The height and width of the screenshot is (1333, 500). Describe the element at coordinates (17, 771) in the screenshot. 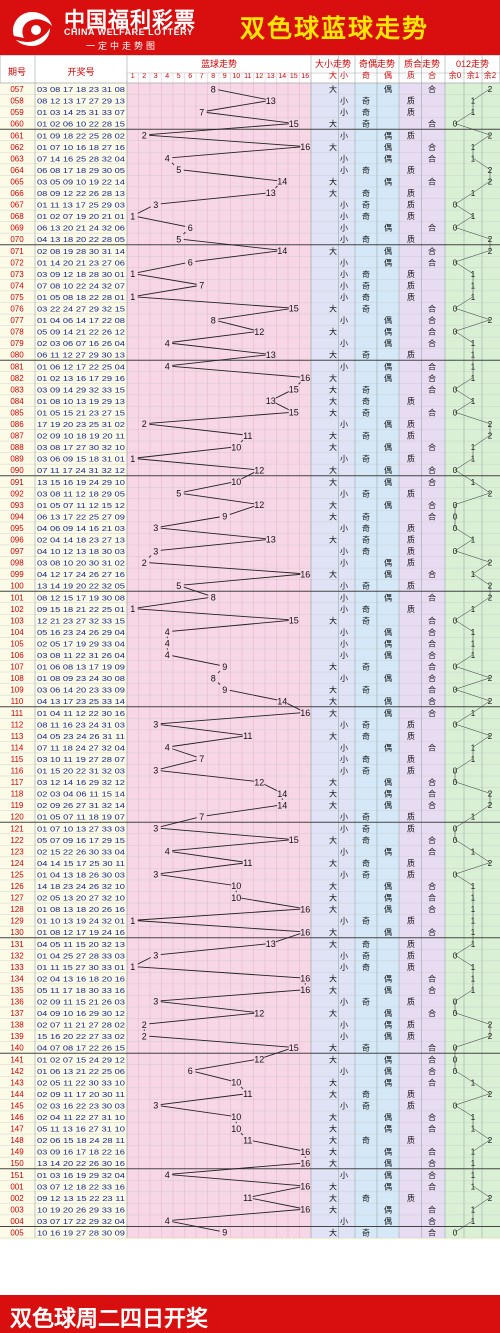

I see `period-label: 116` at that location.